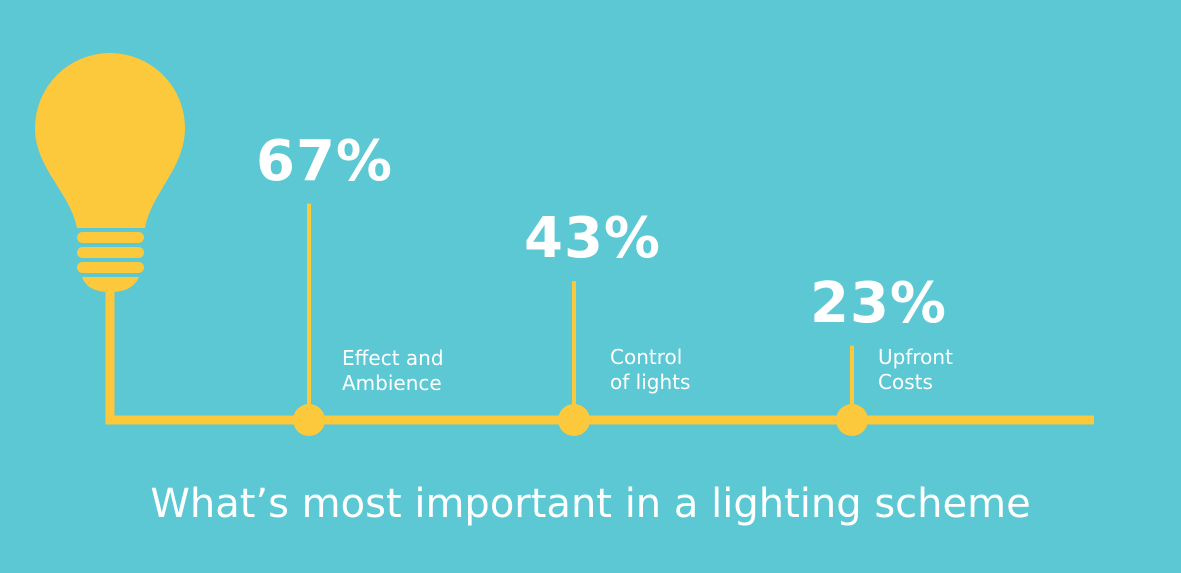  What do you see at coordinates (110, 172) in the screenshot?
I see `light-bulb-icon` at bounding box center [110, 172].